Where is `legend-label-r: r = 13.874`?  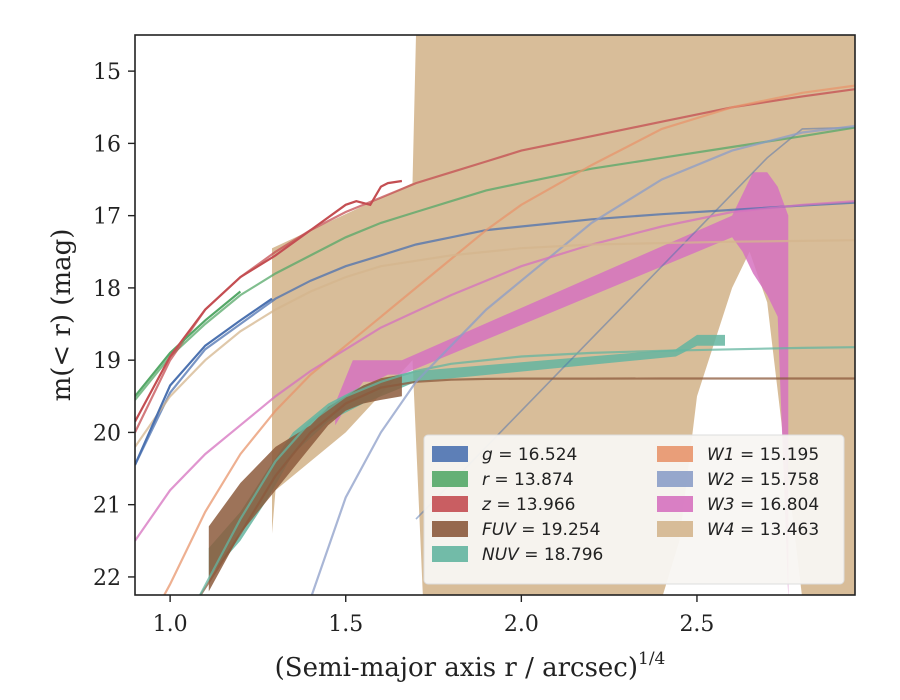
legend-label-r: r = 13.874 is located at coordinates (528, 480).